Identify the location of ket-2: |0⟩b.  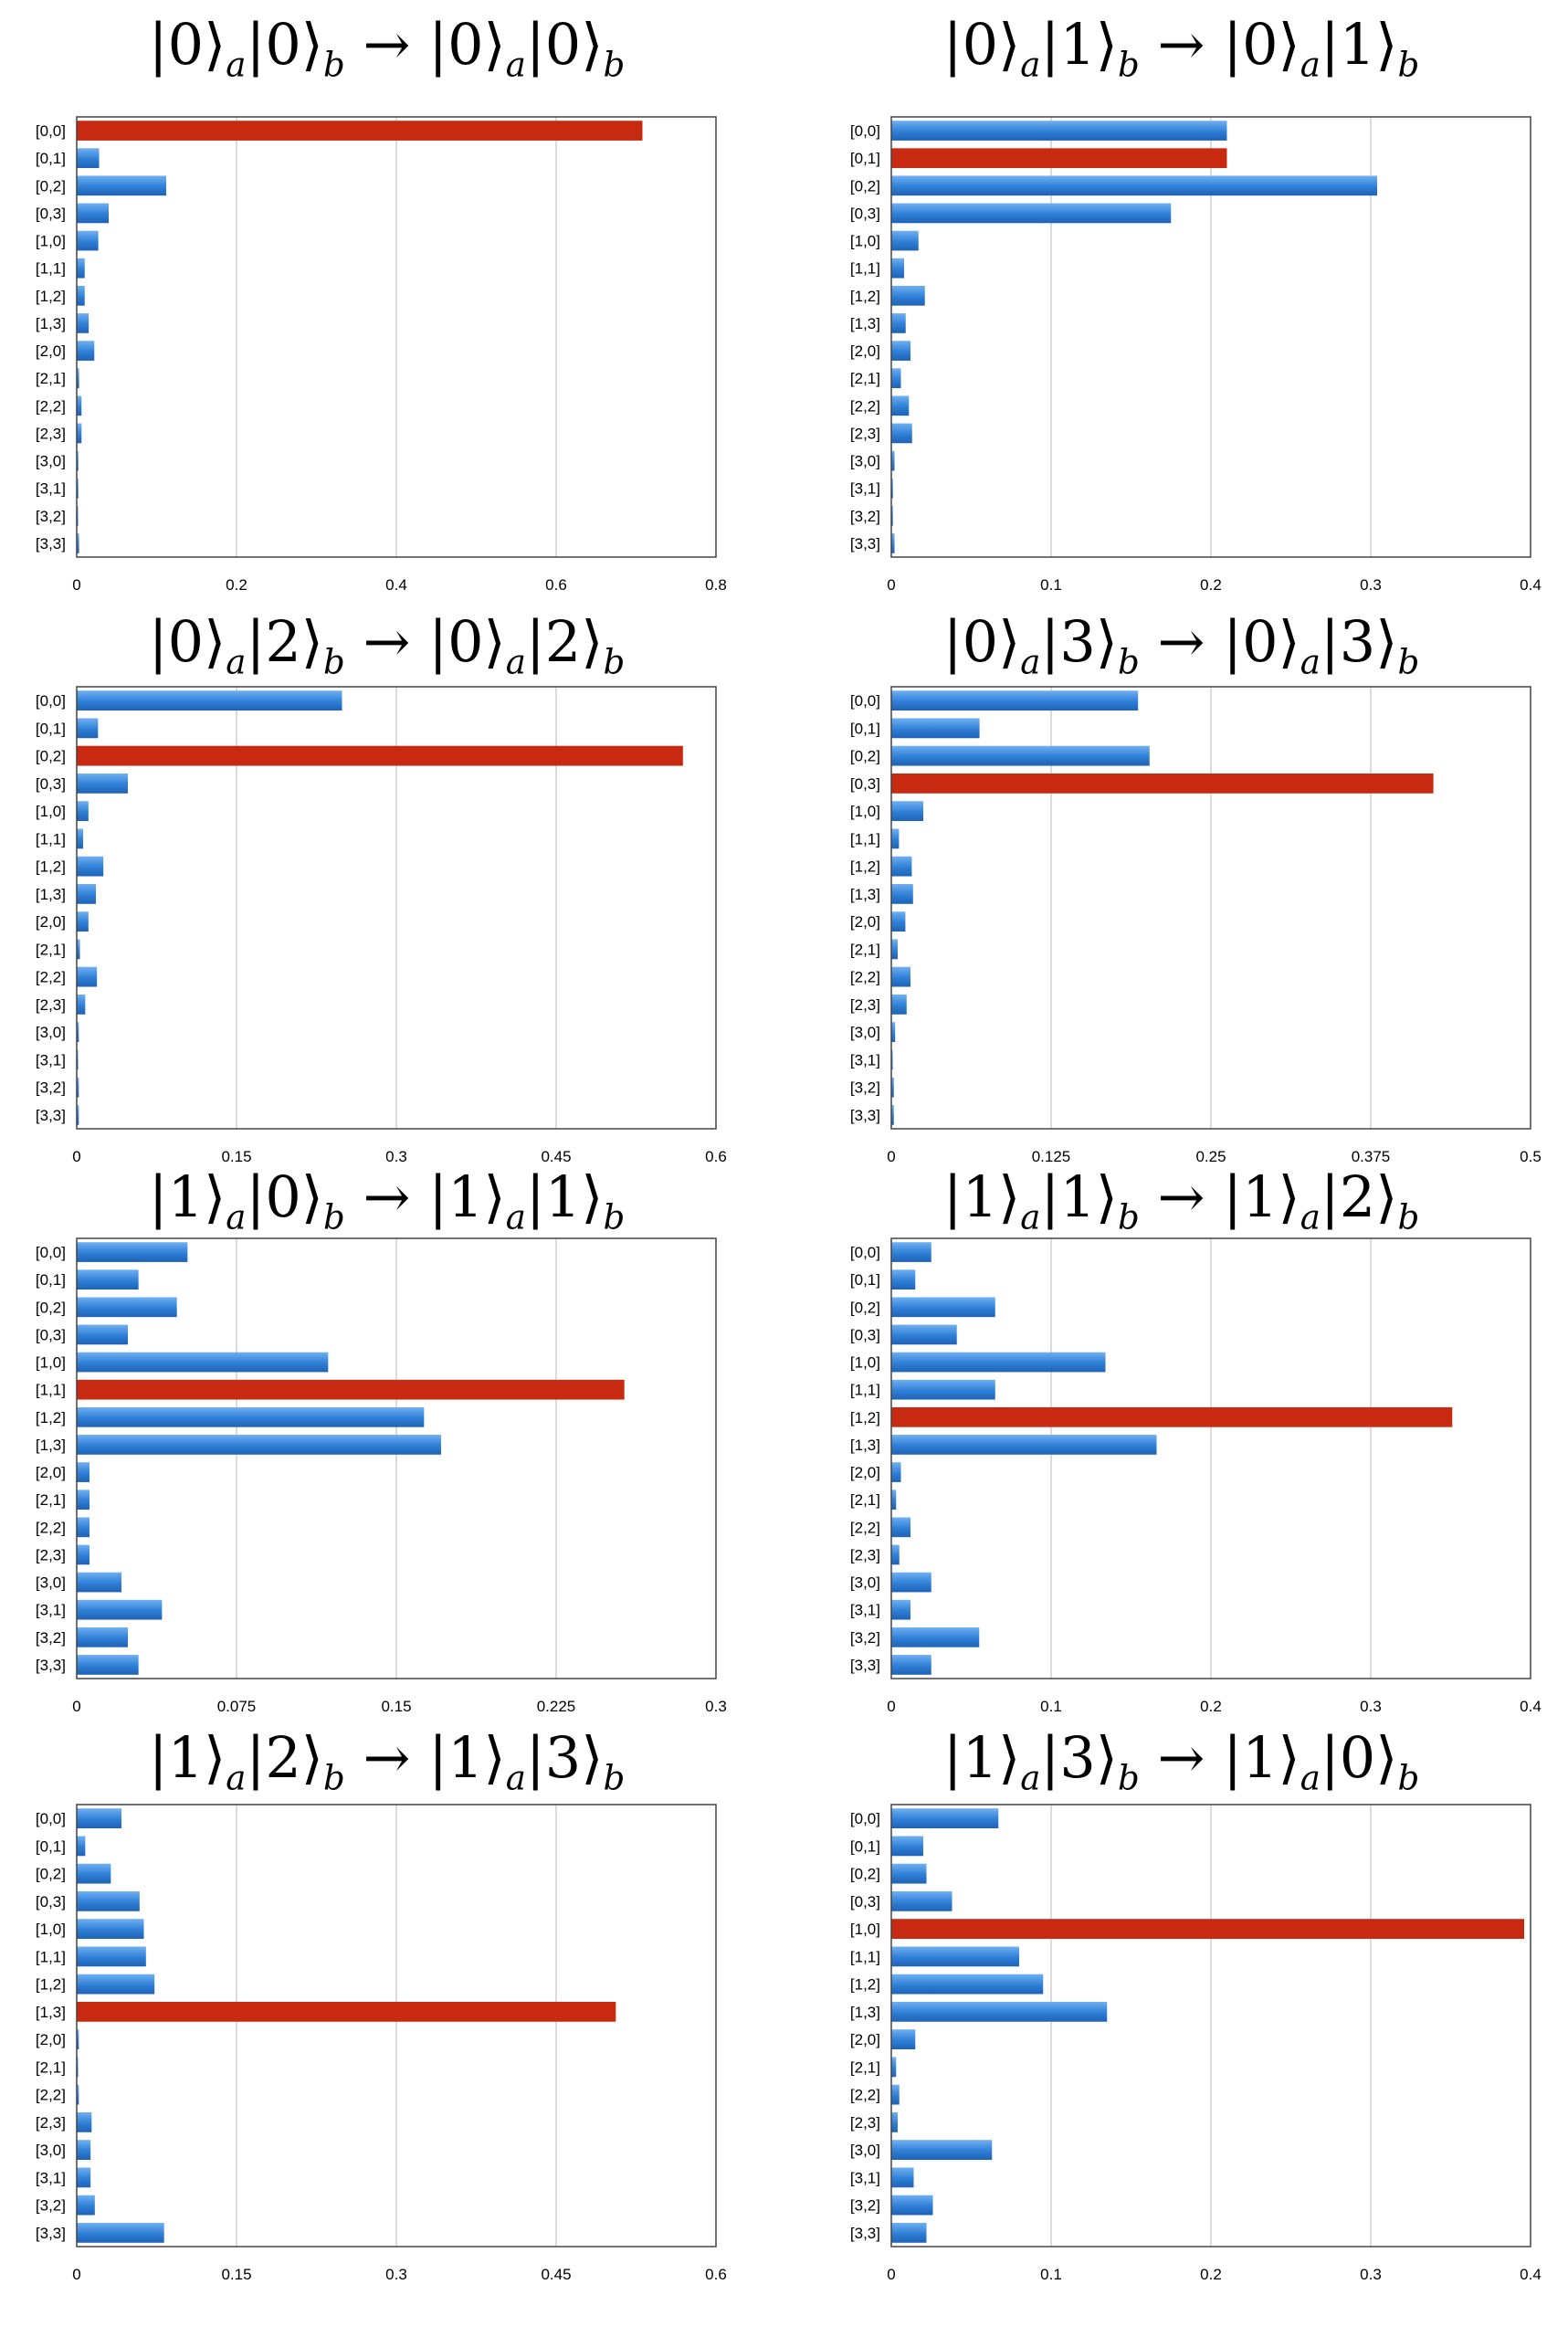
(295, 1200).